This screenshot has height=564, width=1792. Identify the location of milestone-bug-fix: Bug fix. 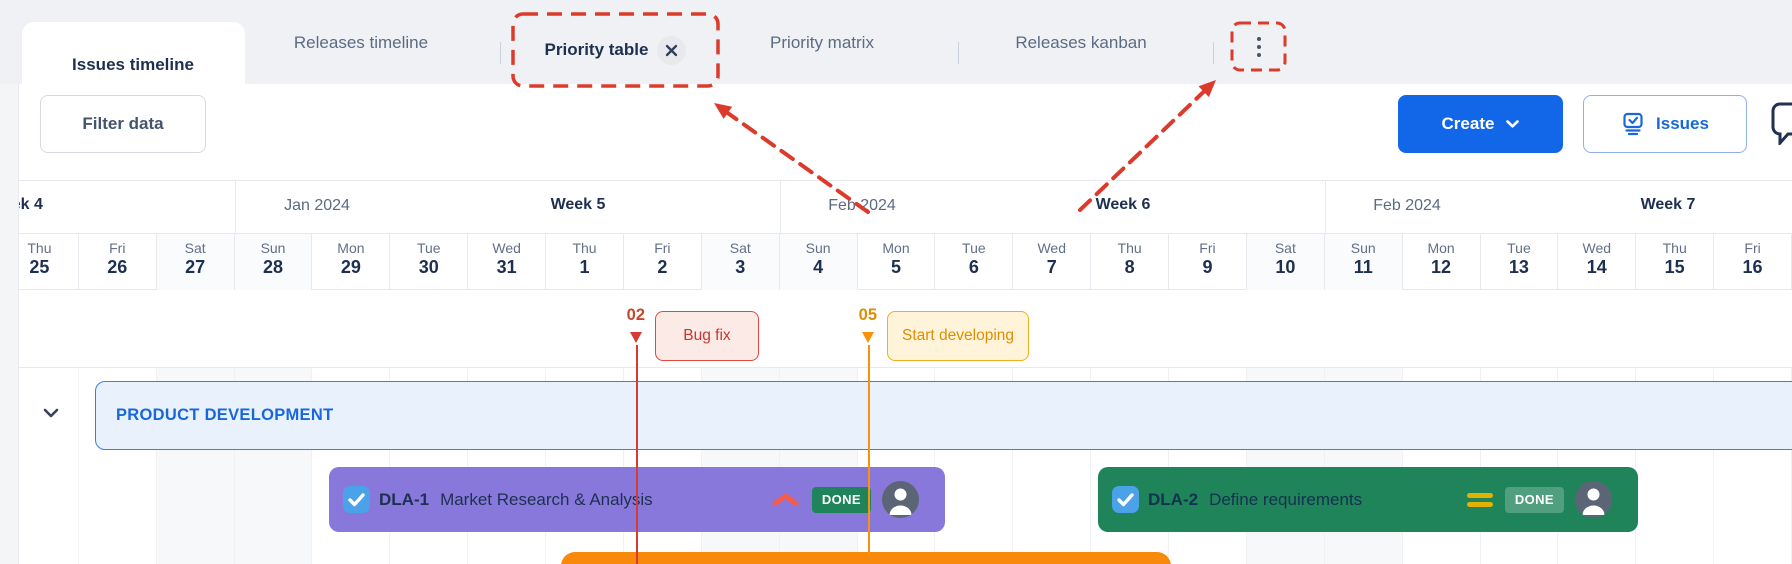
(707, 336).